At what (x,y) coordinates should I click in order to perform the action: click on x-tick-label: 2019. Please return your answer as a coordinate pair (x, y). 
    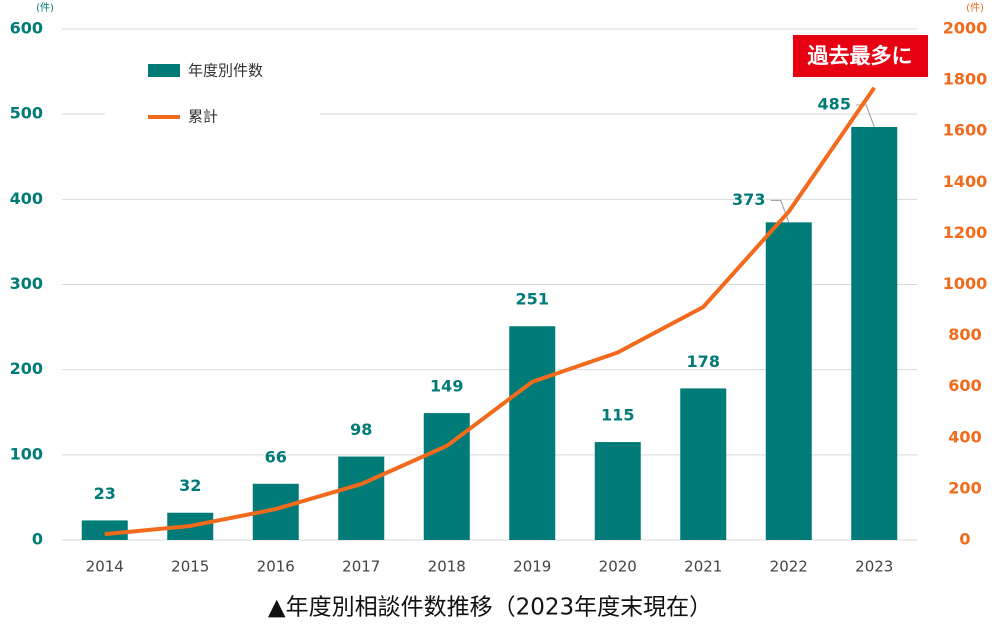
    Looking at the image, I should click on (532, 567).